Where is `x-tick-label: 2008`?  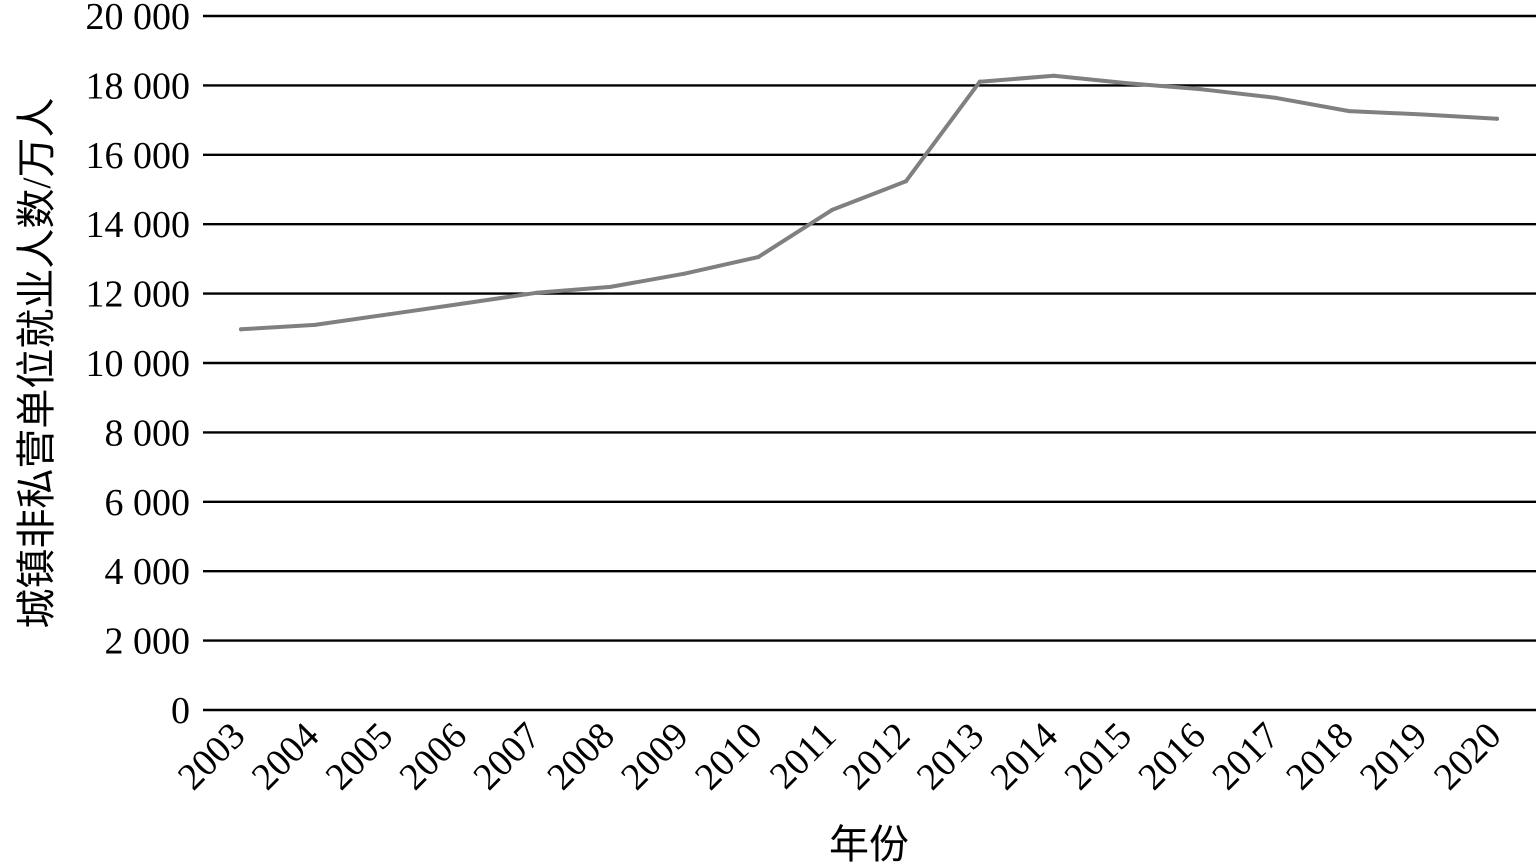
x-tick-label: 2008 is located at coordinates (580, 756).